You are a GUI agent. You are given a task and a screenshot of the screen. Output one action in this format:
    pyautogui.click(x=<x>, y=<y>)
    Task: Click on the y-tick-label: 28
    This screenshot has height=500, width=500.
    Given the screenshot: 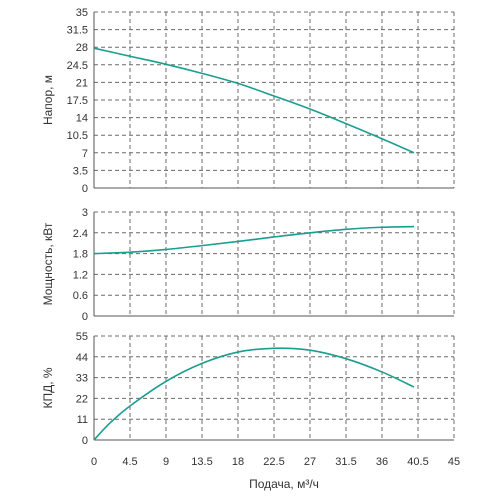 What is the action you would take?
    pyautogui.click(x=82, y=48)
    